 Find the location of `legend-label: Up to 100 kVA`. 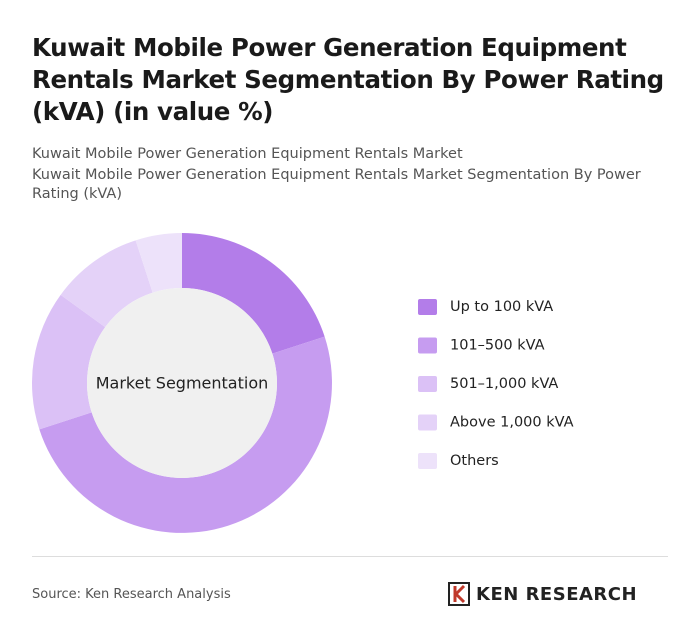

legend-label: Up to 100 kVA is located at coordinates (501, 307).